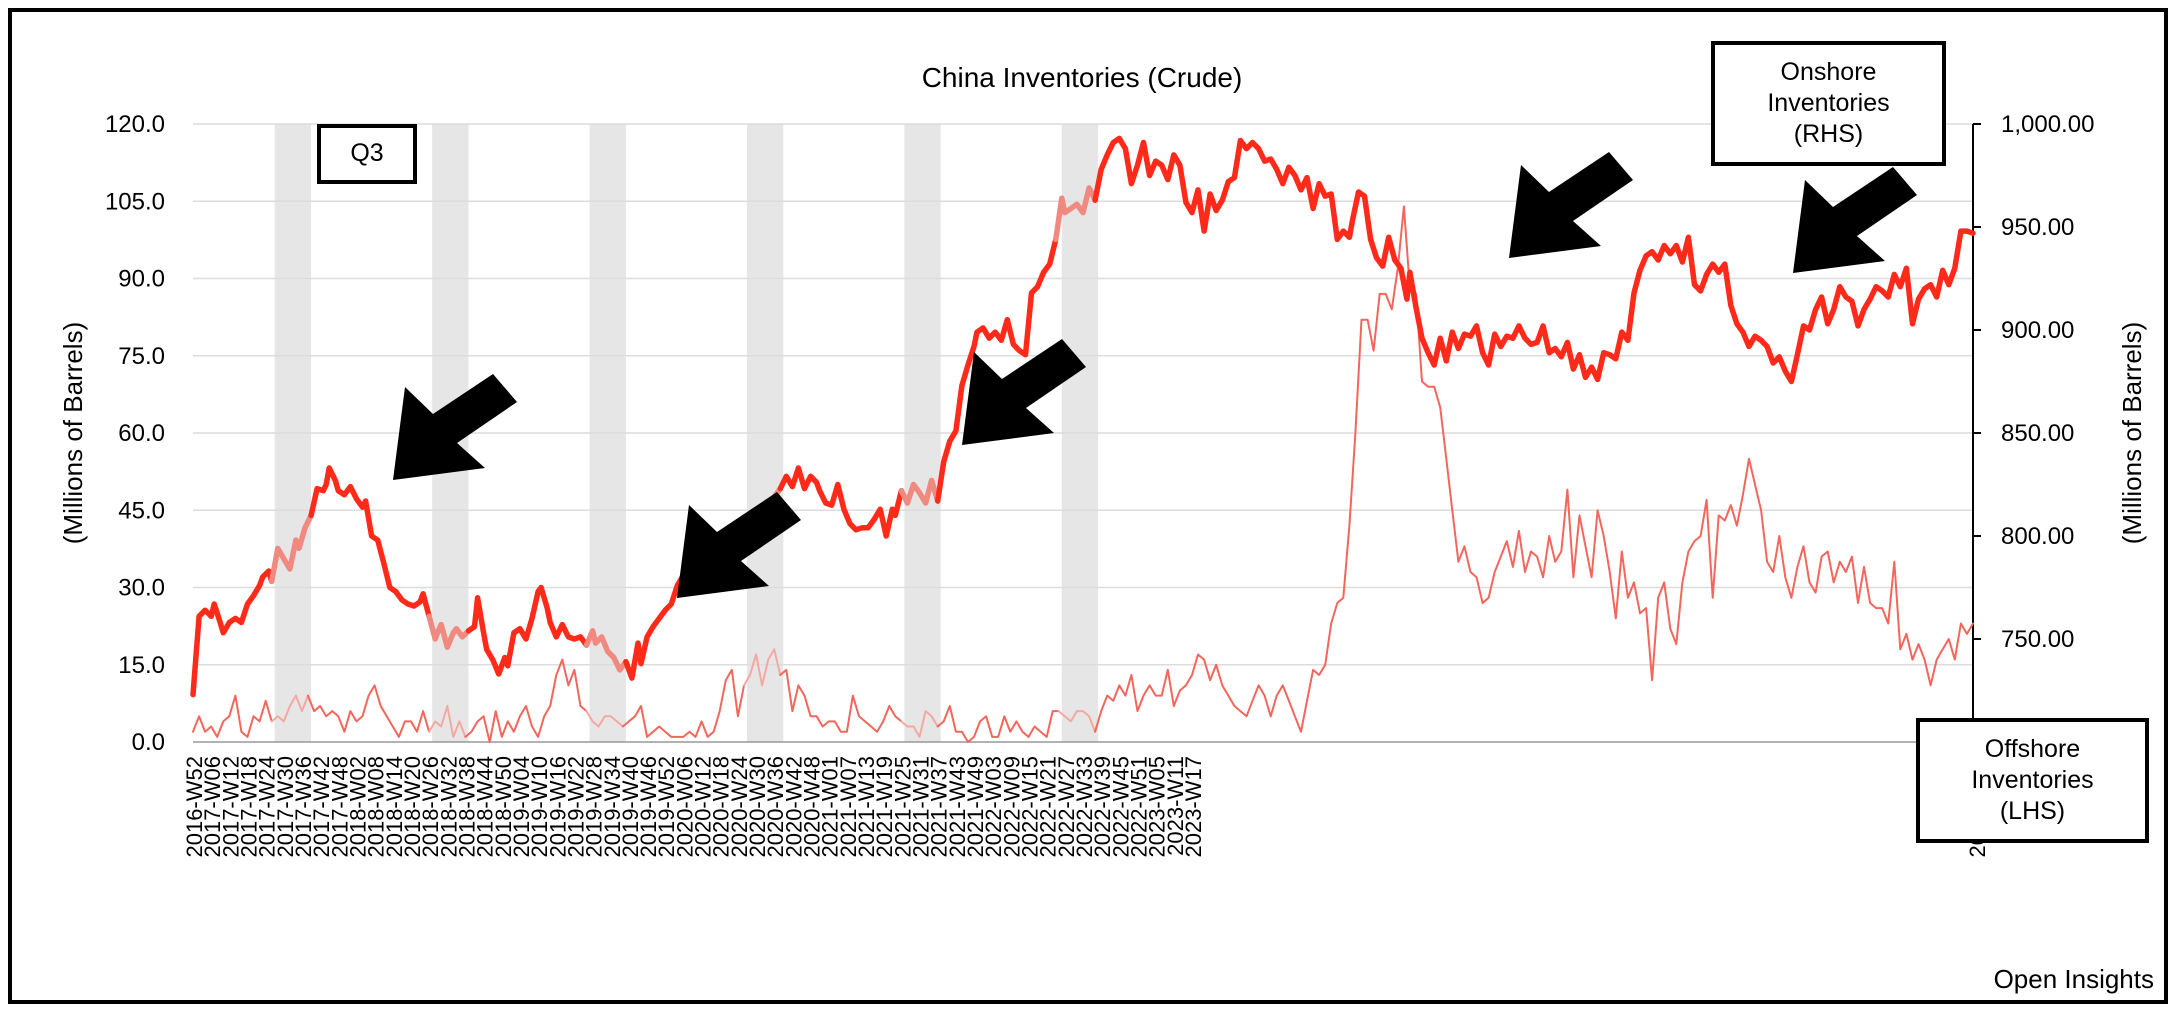 The height and width of the screenshot is (1016, 2182). Describe the element at coordinates (648, 807) in the screenshot. I see `x-tick-label: 2019-W46` at that location.